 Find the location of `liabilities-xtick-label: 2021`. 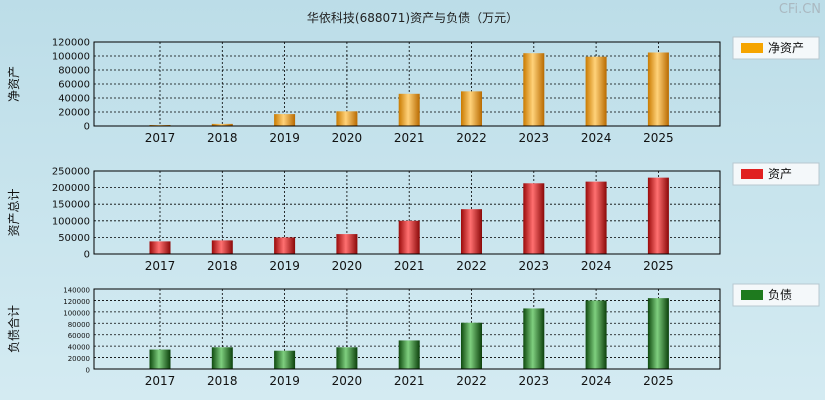

liabilities-xtick-label: 2021 is located at coordinates (409, 381).